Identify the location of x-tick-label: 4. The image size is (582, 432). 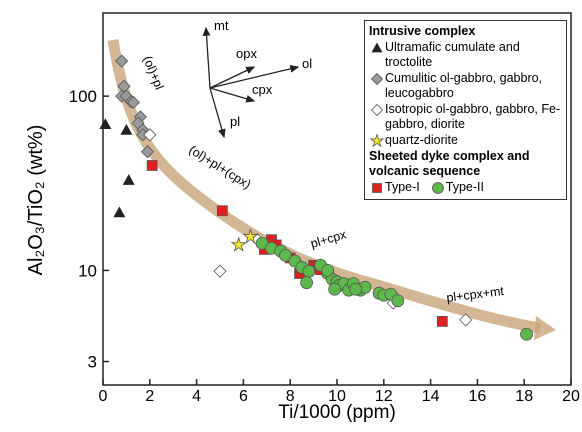
(196, 396).